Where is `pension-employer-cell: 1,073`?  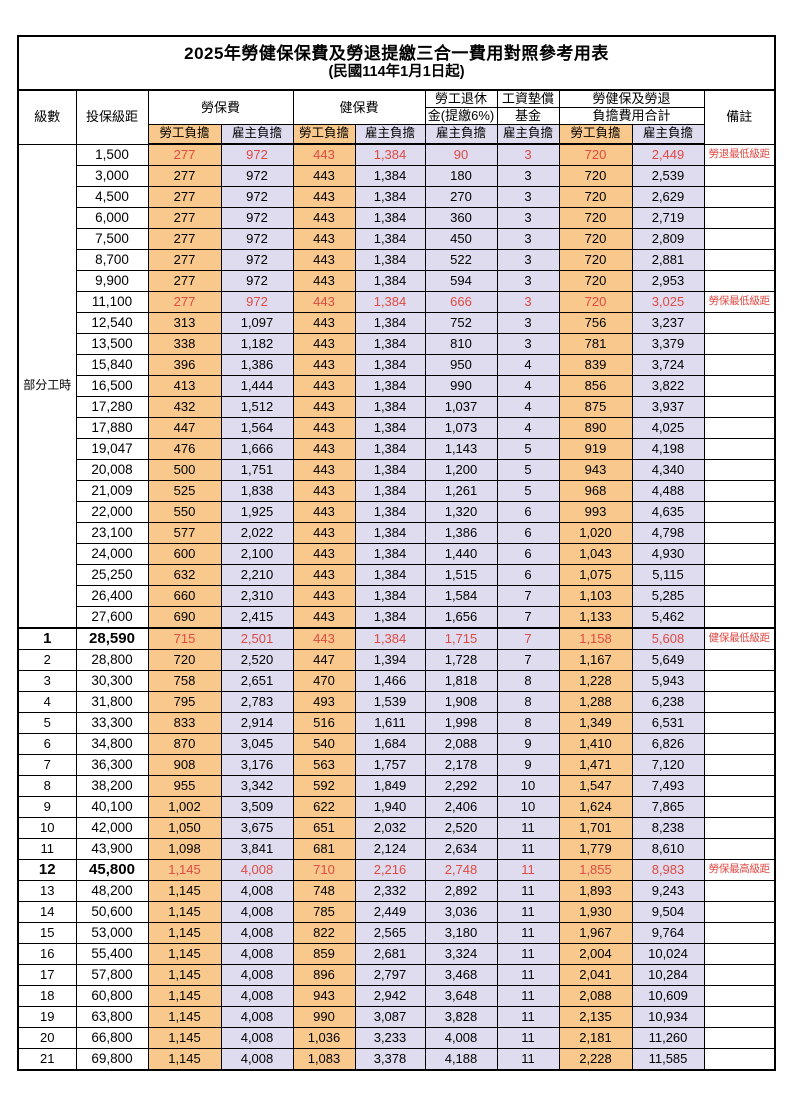 pension-employer-cell: 1,073 is located at coordinates (461, 428).